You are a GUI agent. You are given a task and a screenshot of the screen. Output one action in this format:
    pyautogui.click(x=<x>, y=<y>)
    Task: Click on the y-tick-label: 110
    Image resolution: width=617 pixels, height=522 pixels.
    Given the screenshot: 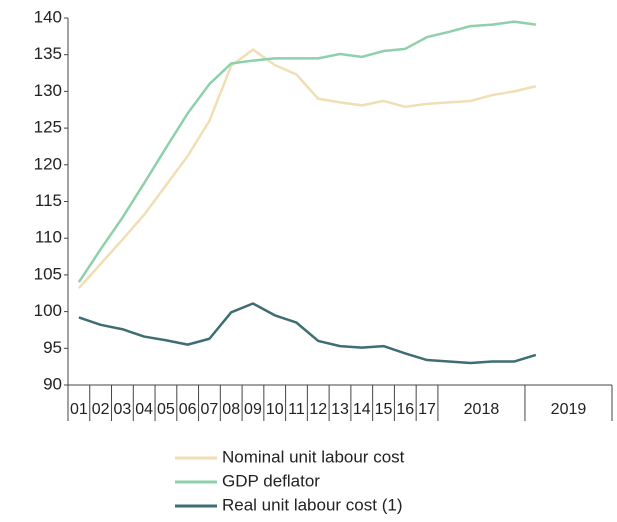 What is the action you would take?
    pyautogui.click(x=48, y=237)
    